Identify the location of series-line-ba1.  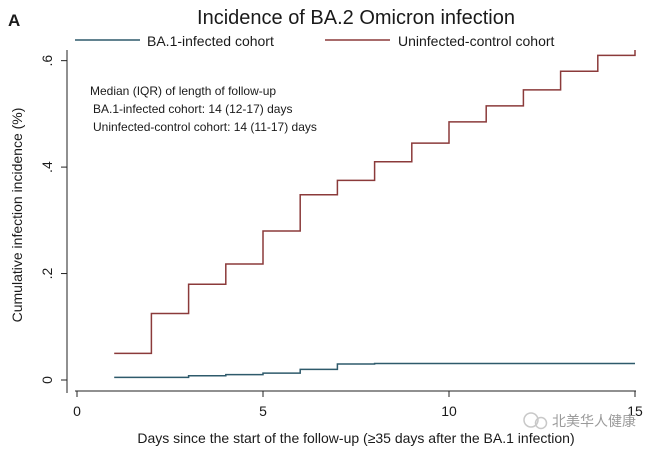
(374, 370).